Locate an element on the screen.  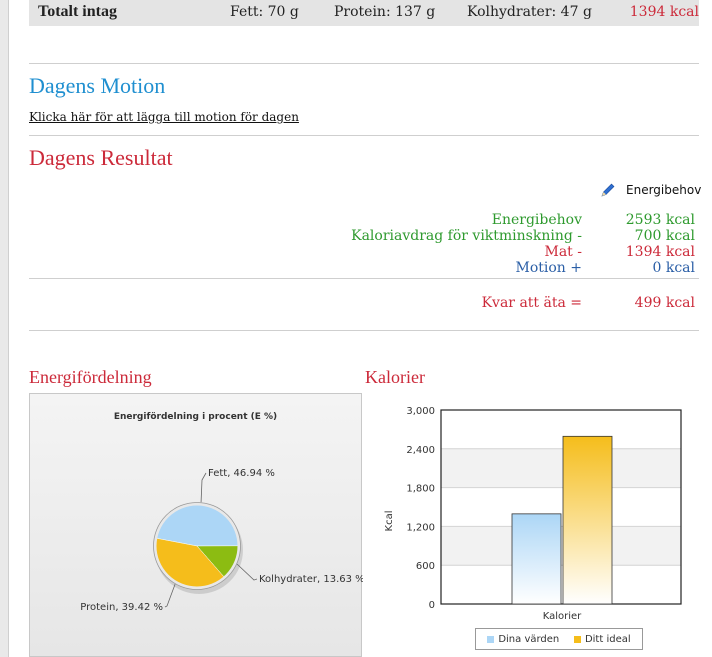
energy-distribution-heading: Energifördelning is located at coordinates (90, 377).